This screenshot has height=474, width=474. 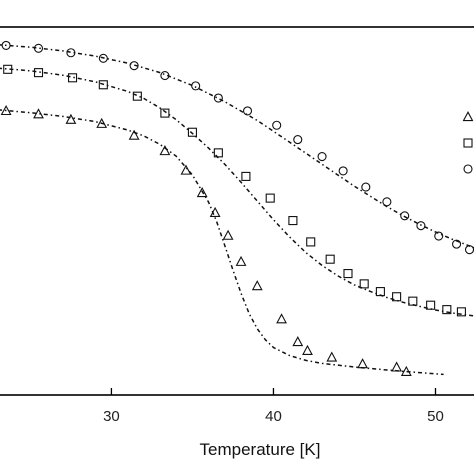 What do you see at coordinates (435, 416) in the screenshot?
I see `x-tick-label: 50` at bounding box center [435, 416].